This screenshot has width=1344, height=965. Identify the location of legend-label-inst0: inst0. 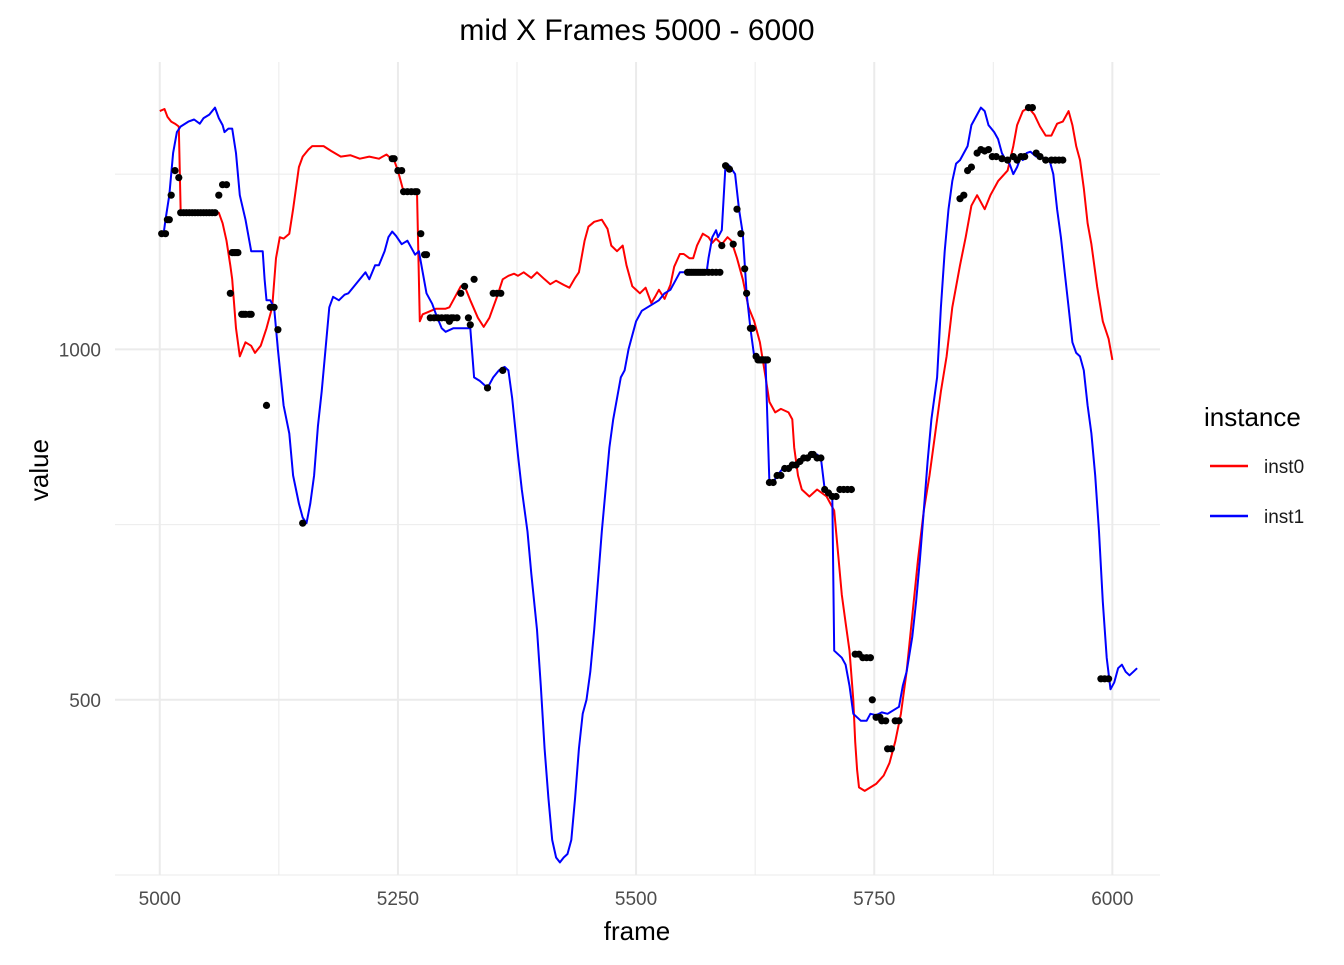
(1284, 467).